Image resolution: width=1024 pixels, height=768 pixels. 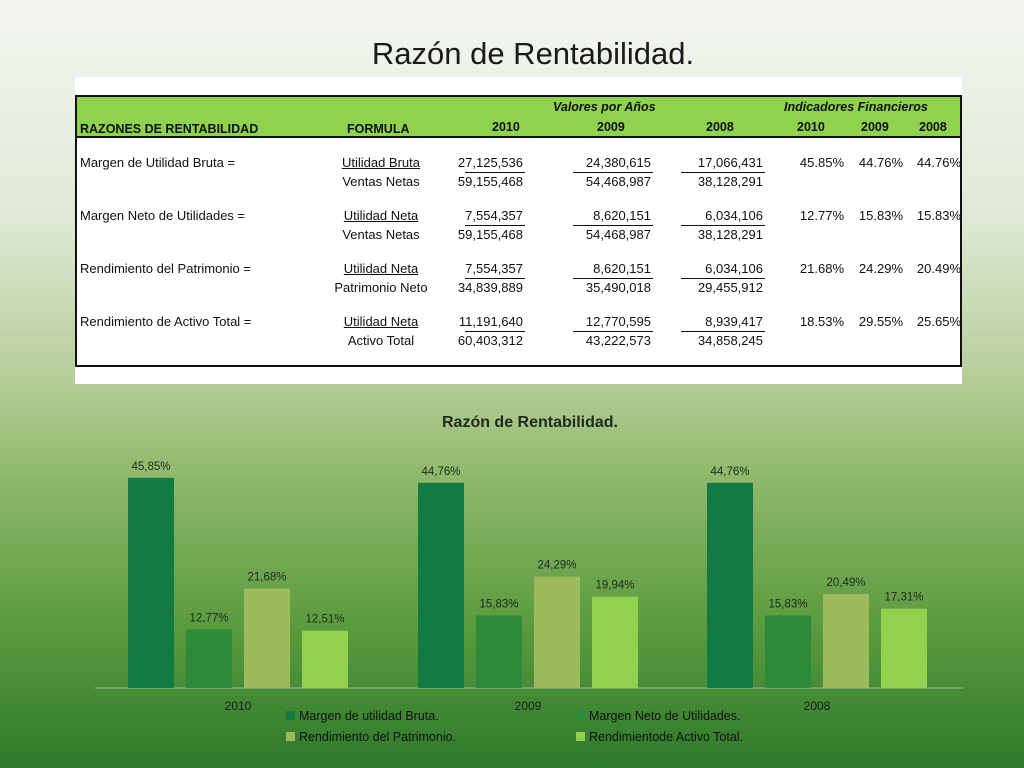 I want to click on legend-label: Rendimientode Activo Total., so click(x=666, y=737).